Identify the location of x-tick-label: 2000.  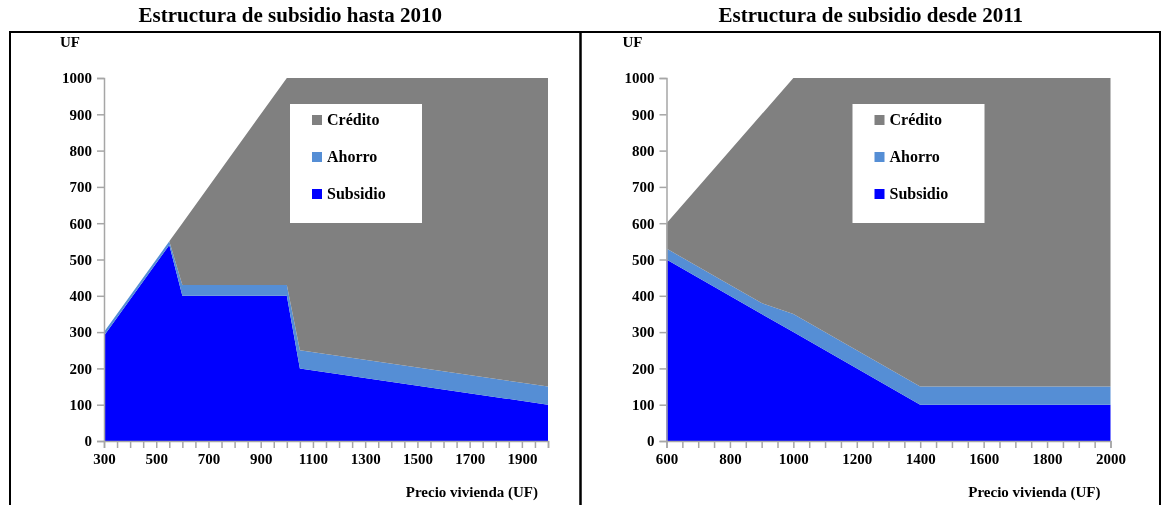
(1111, 458).